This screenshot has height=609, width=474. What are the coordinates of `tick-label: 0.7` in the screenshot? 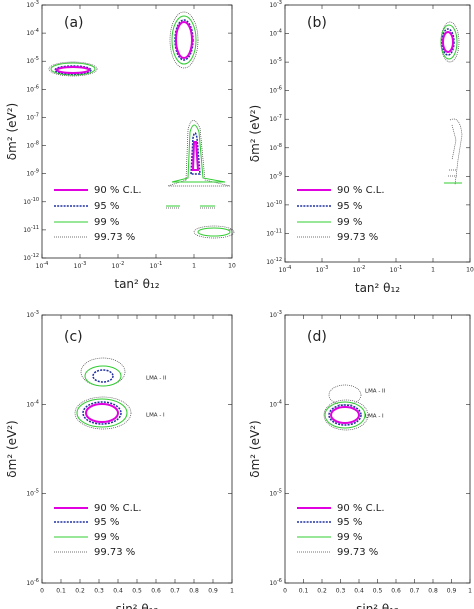 It's located at (175, 591).